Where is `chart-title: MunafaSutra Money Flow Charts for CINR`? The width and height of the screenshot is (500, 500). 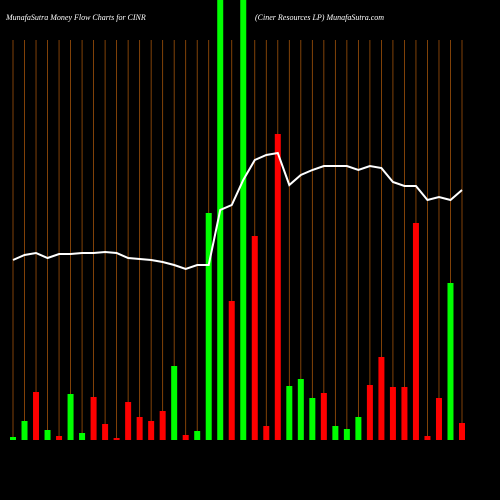 chart-title: MunafaSutra Money Flow Charts for CINR is located at coordinates (75, 17).